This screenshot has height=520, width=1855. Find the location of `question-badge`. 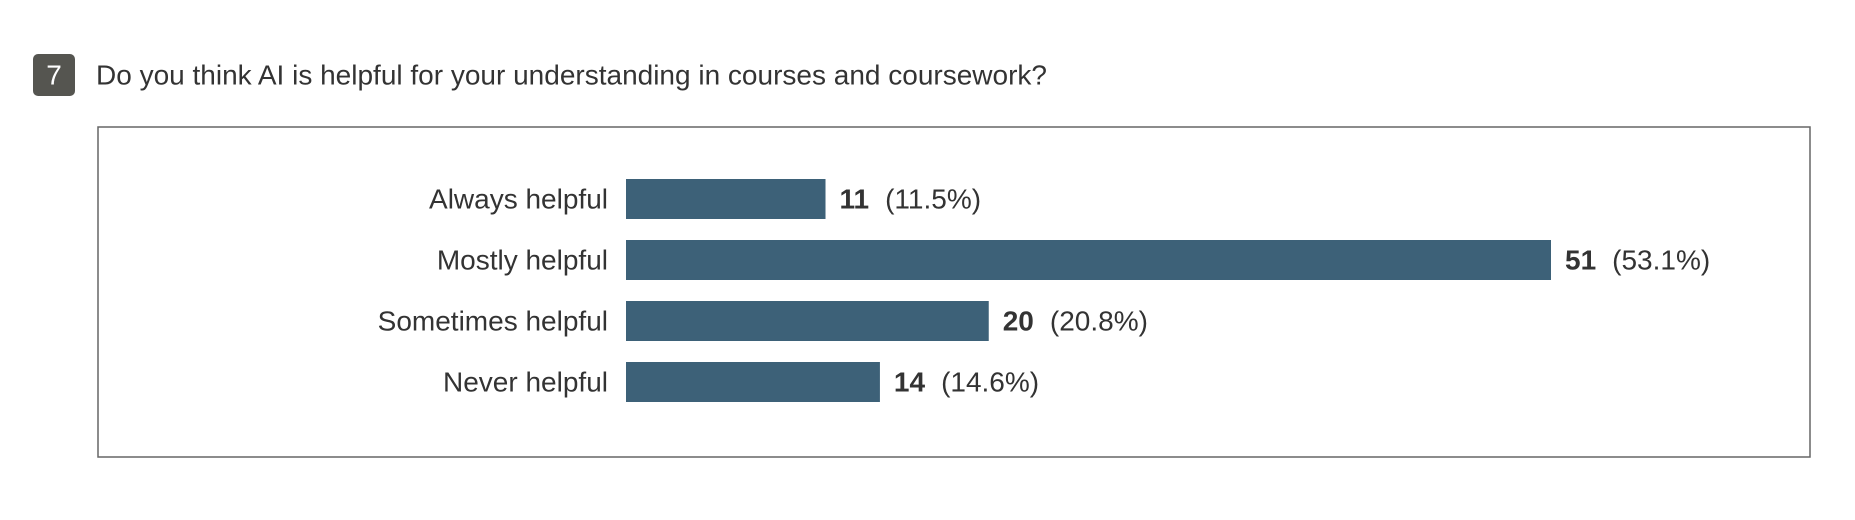

question-badge is located at coordinates (54, 75).